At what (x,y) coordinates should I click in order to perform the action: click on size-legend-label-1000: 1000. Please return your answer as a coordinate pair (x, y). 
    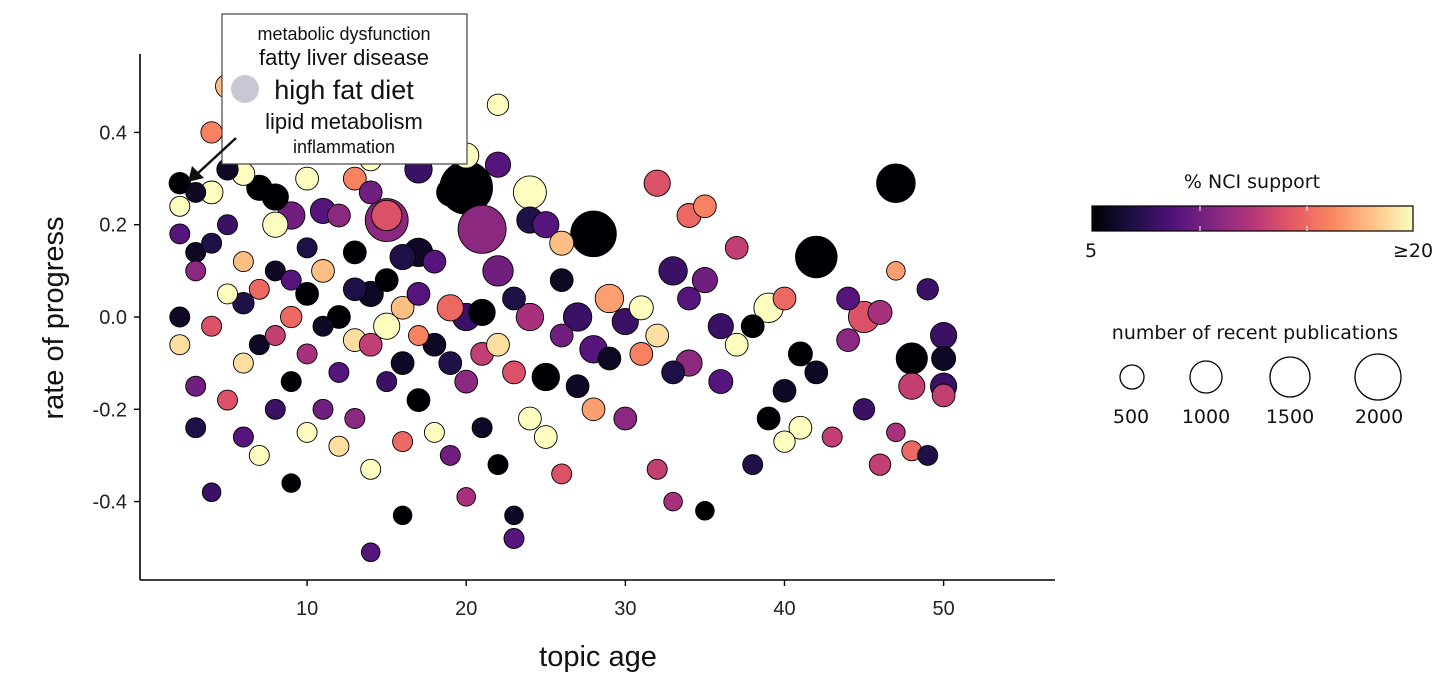
    Looking at the image, I should click on (1206, 417).